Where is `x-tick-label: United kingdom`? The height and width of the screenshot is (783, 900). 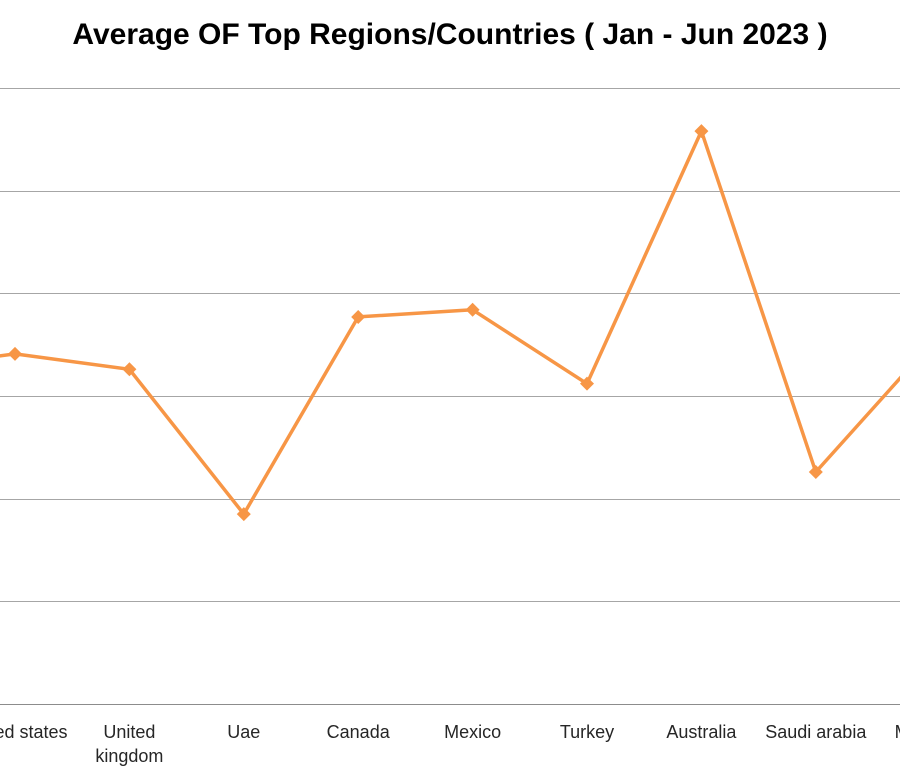 x-tick-label: United kingdom is located at coordinates (129, 744).